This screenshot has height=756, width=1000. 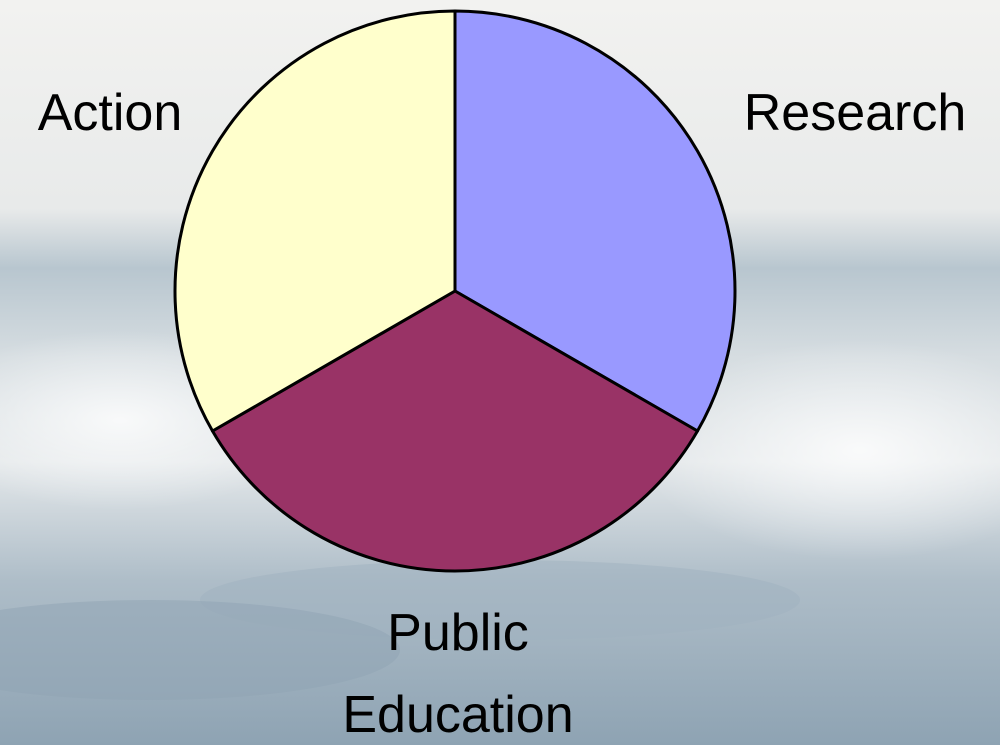 I want to click on slice-label: Public Education, so click(x=458, y=674).